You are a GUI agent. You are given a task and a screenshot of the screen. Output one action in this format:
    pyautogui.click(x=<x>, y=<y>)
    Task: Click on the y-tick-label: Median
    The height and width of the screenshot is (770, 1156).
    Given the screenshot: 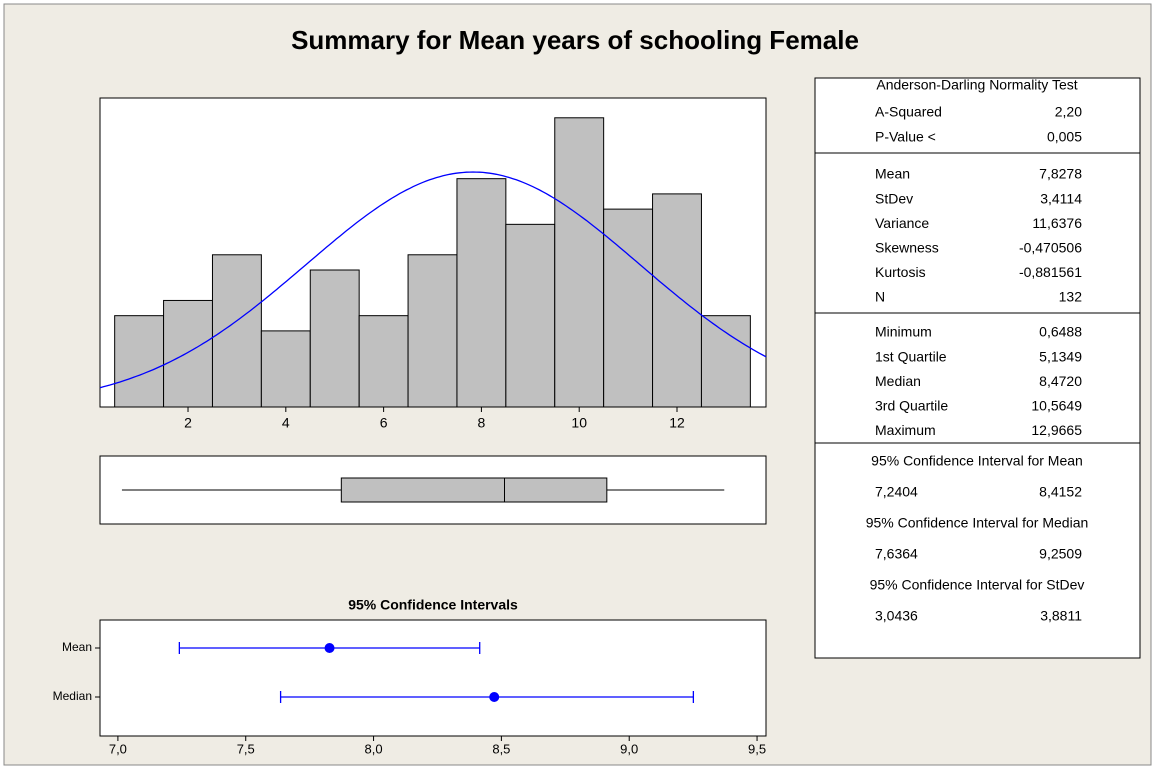 What is the action you would take?
    pyautogui.click(x=72, y=696)
    